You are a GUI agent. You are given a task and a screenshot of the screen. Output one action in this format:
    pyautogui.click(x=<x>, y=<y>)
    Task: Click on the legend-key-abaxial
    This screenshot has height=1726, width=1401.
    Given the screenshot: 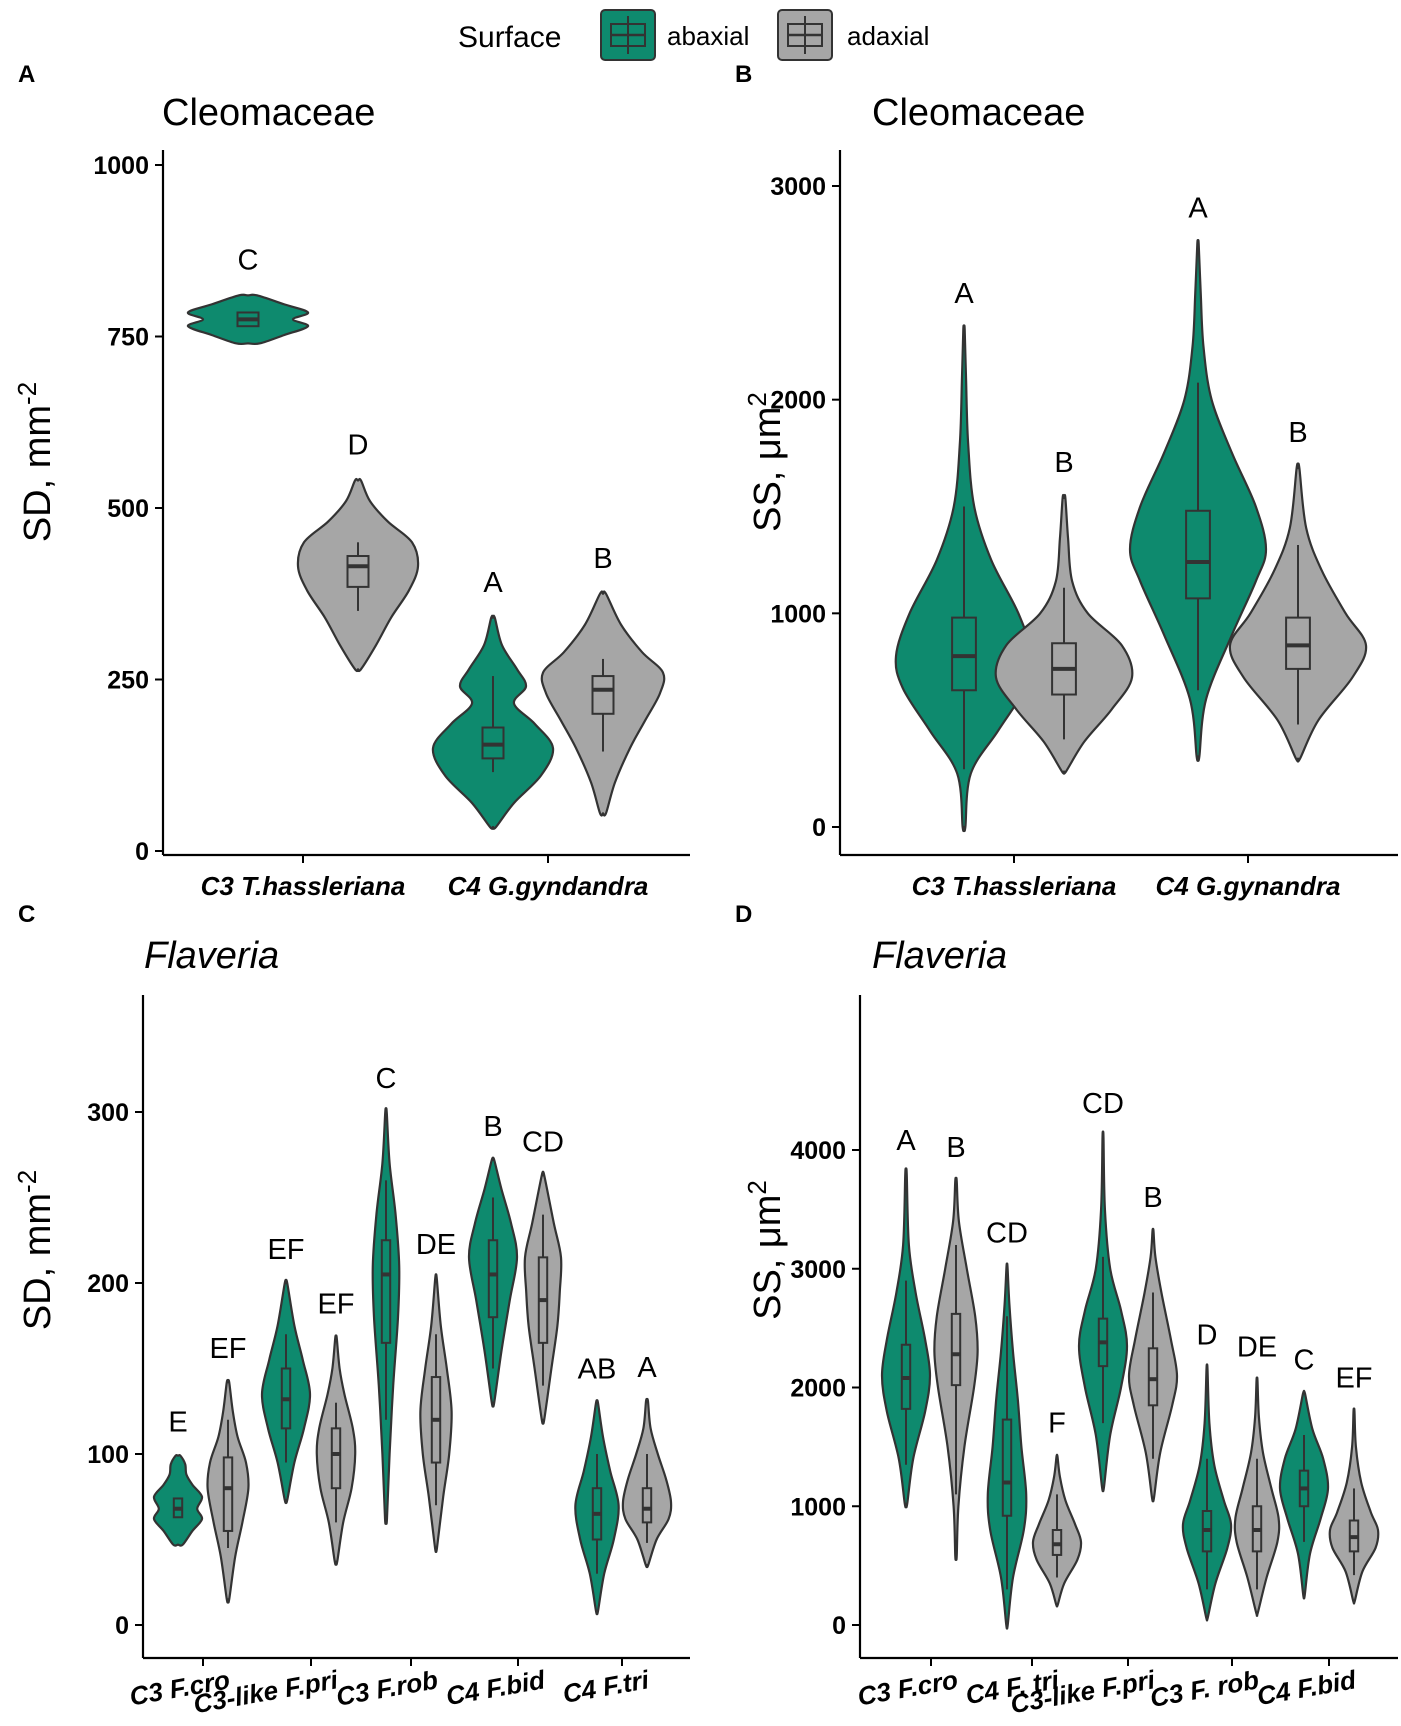 What is the action you would take?
    pyautogui.click(x=628, y=35)
    